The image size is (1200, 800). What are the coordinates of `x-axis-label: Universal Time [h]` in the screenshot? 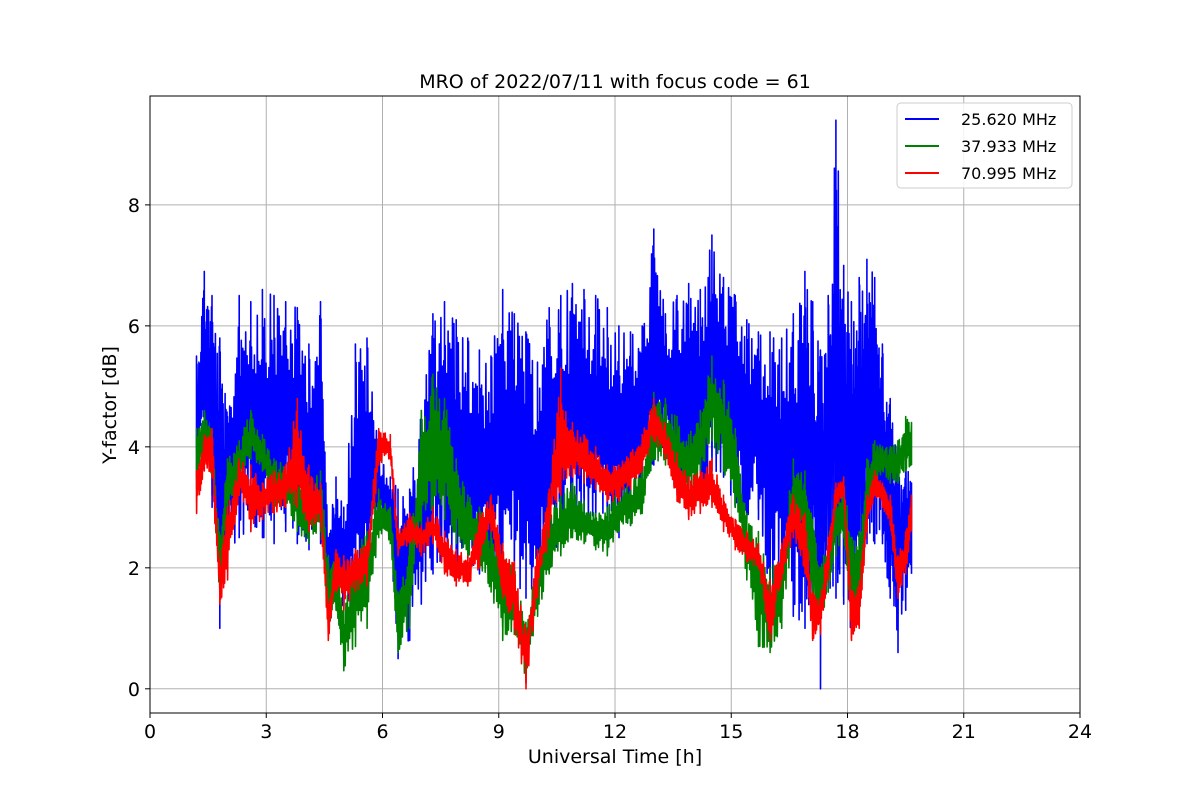 It's located at (615, 757).